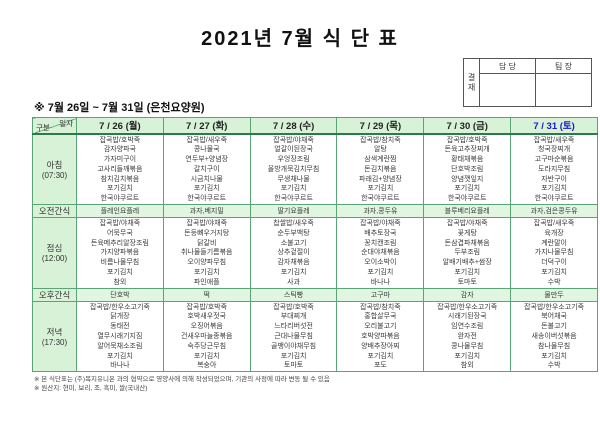 The image size is (600, 424). I want to click on menu-item: 돈육메추리알장조림, so click(119, 243).